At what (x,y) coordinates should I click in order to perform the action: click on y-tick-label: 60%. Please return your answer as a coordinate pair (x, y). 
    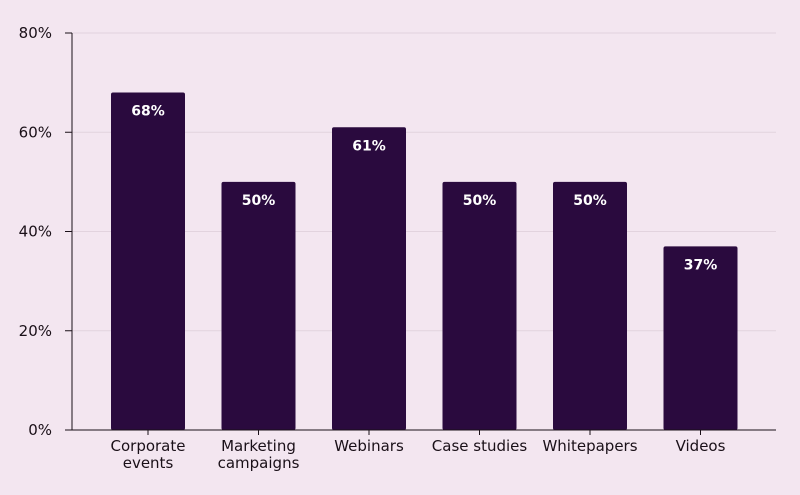
    Looking at the image, I should click on (35, 132).